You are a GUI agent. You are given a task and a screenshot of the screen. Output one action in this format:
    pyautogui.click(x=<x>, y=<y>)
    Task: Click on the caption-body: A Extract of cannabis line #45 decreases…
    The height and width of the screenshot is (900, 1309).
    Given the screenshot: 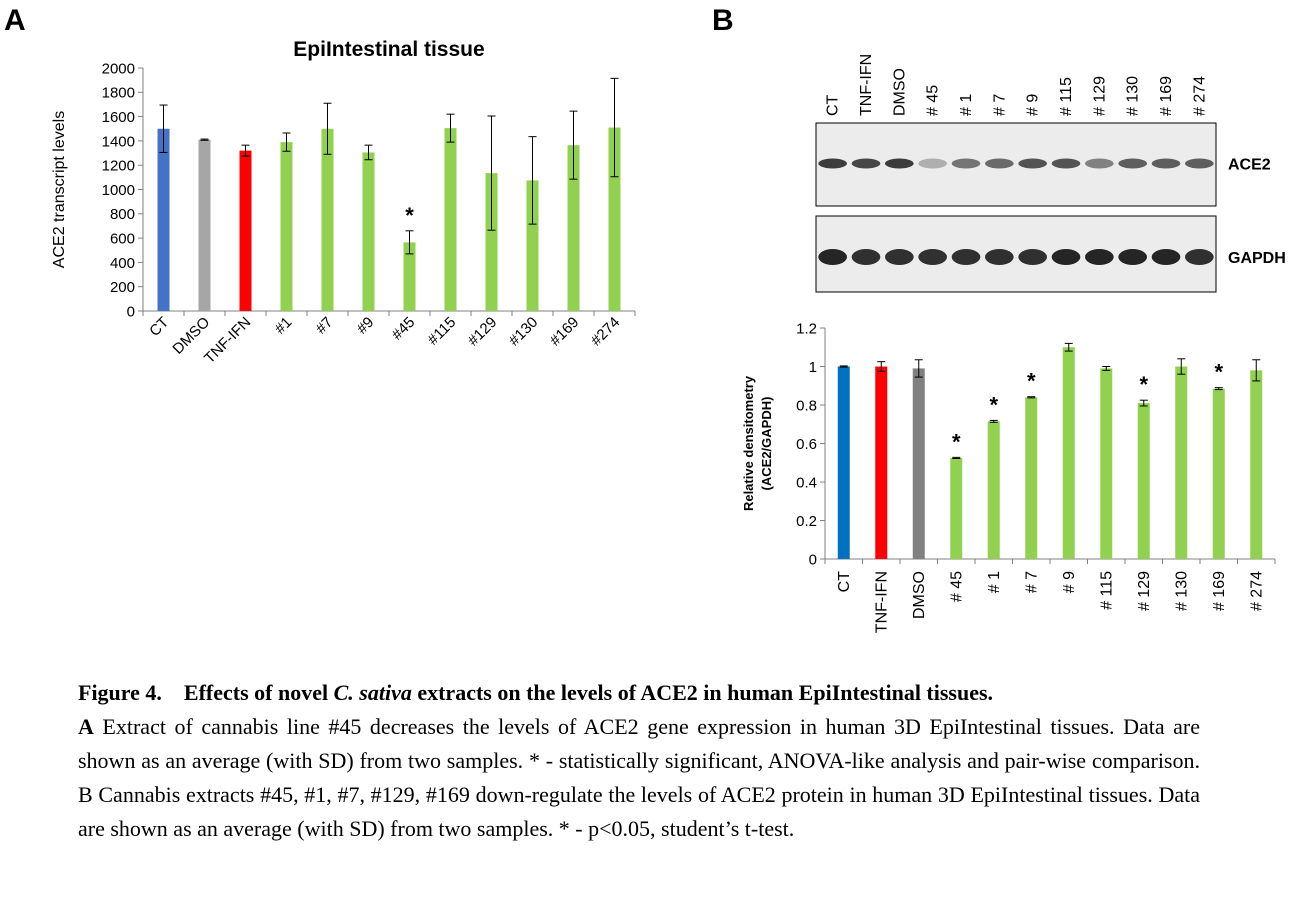 What is the action you would take?
    pyautogui.click(x=639, y=778)
    